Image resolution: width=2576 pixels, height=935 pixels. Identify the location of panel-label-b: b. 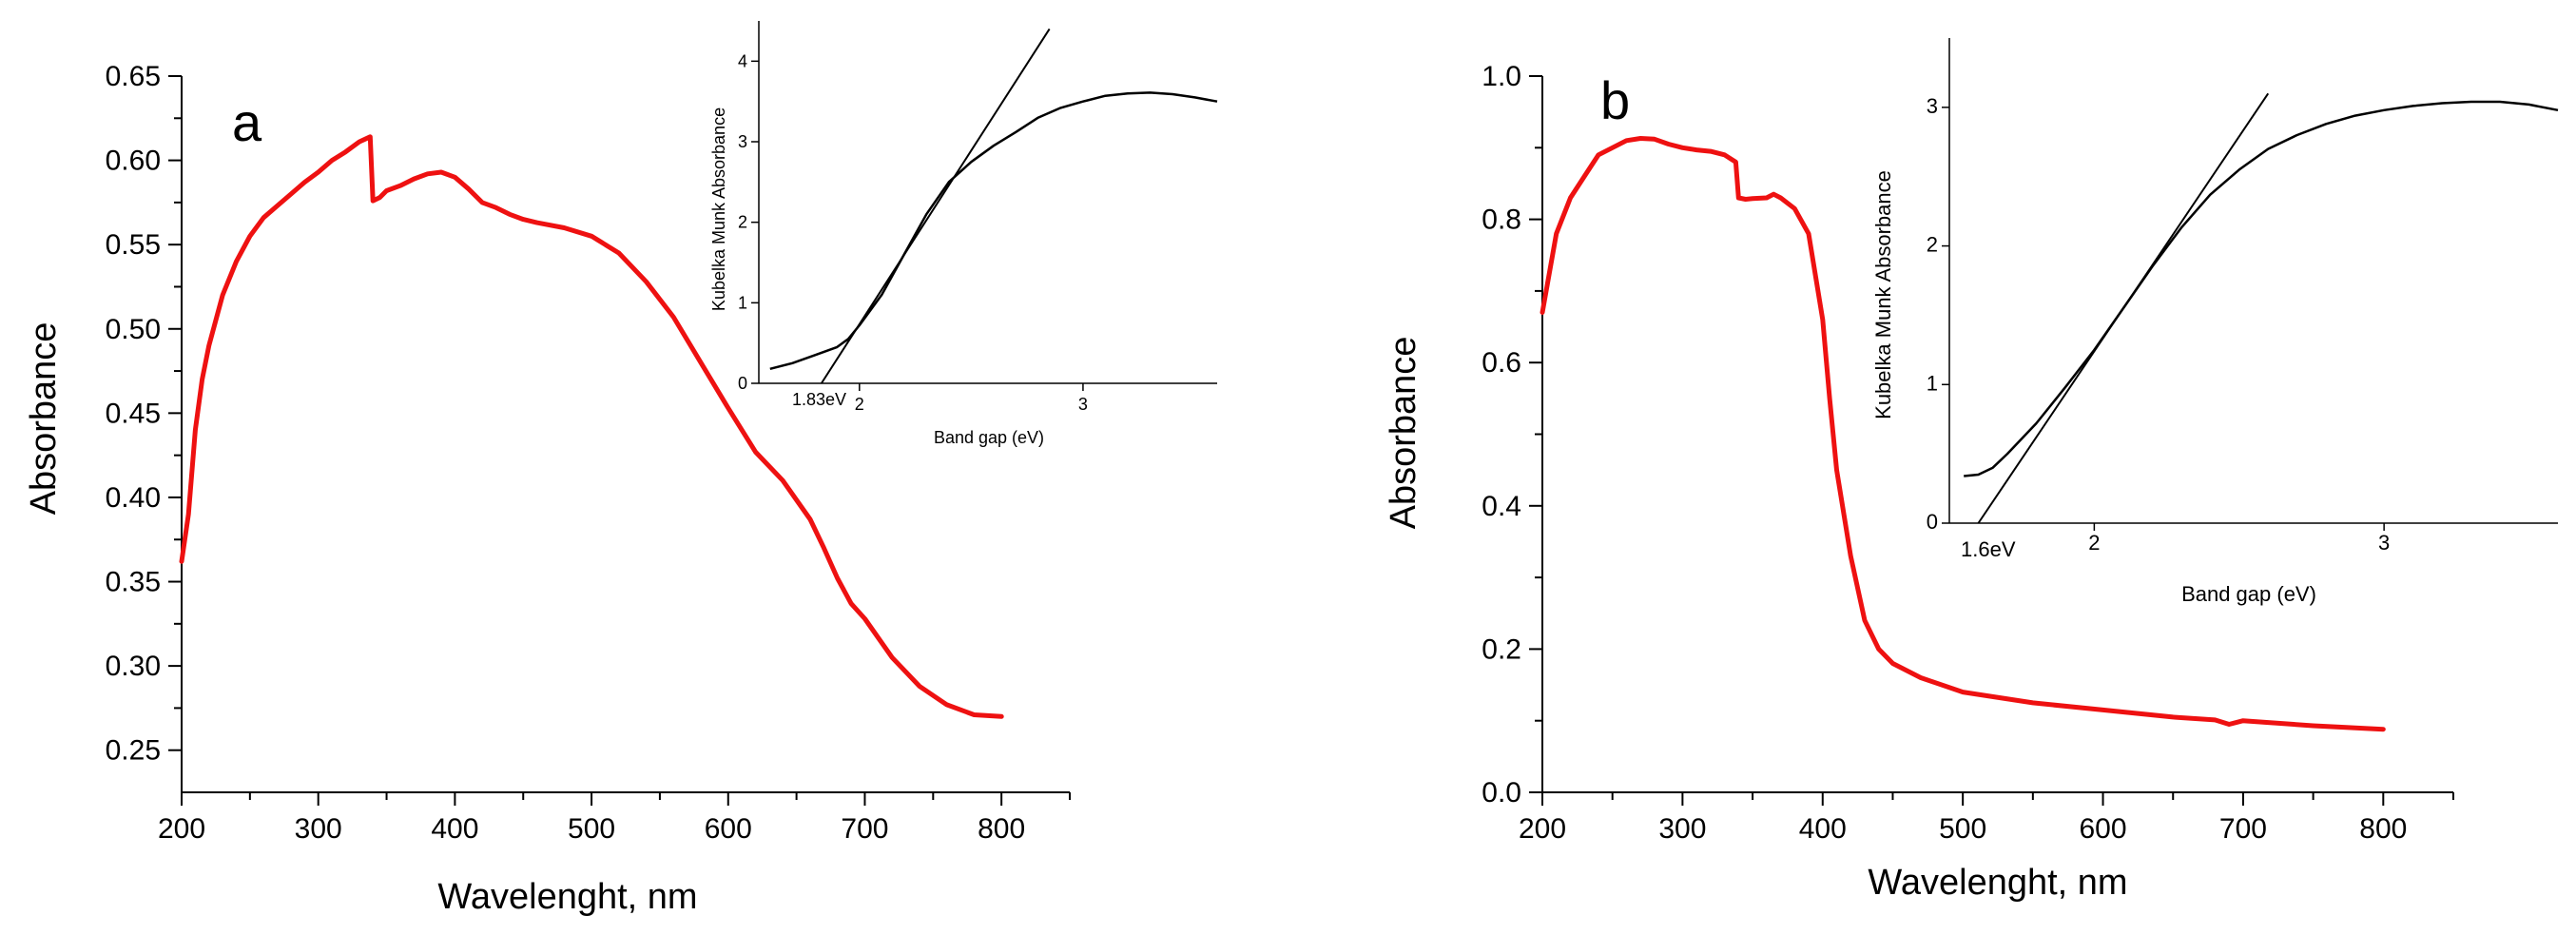
(1615, 100).